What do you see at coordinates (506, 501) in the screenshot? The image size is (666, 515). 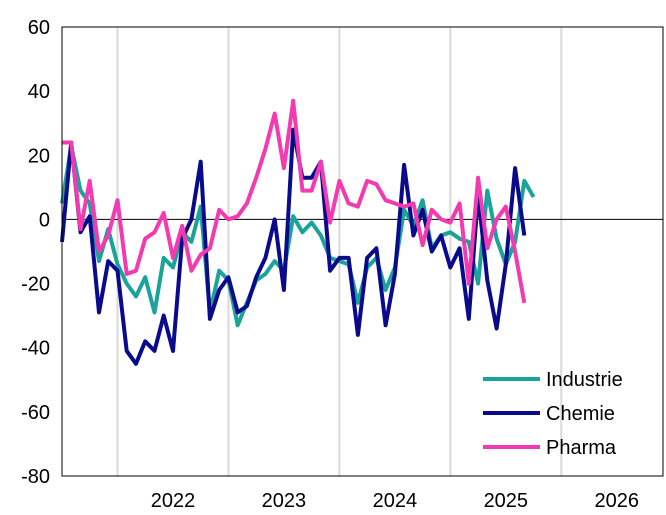 I see `x-tick-label: 2025` at bounding box center [506, 501].